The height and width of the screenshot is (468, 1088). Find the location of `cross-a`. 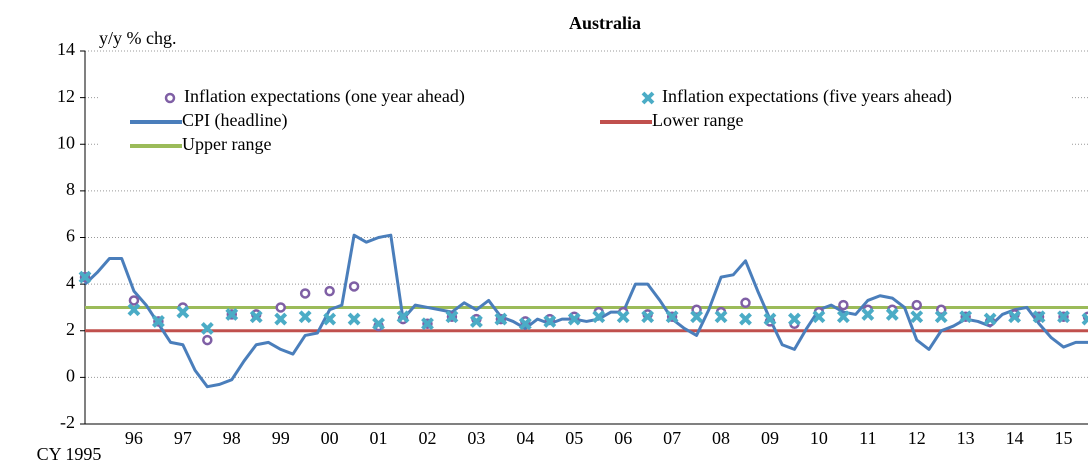

cross-a is located at coordinates (1084, 317).